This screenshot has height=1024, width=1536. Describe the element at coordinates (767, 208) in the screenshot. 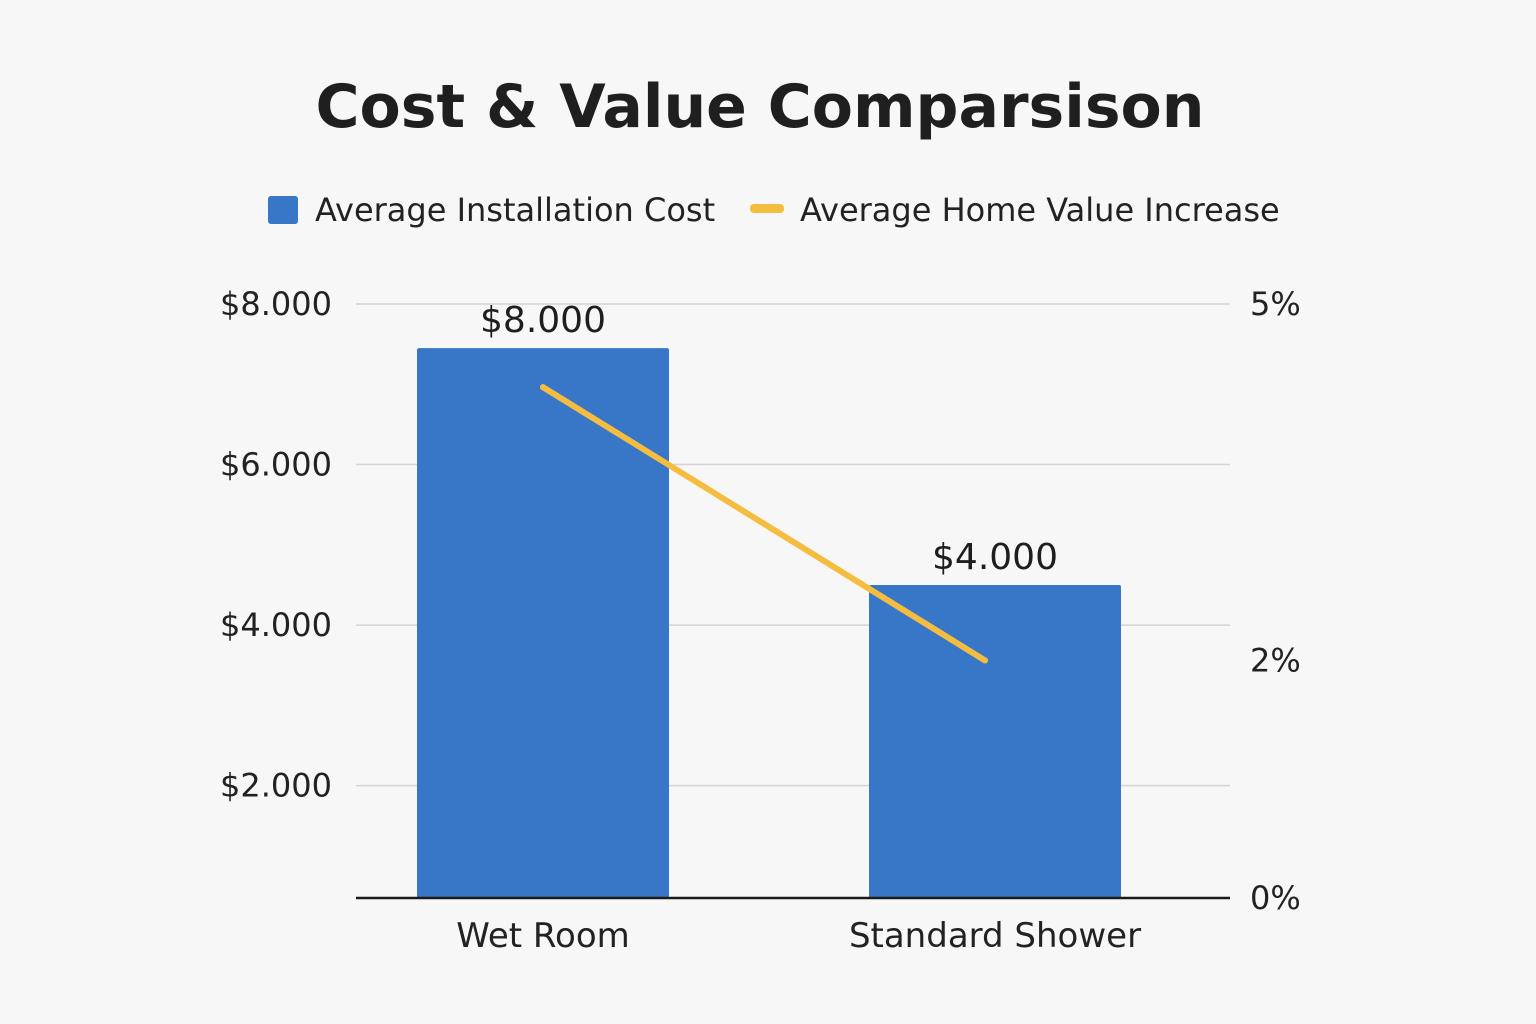

I see `legend-swatch-line` at that location.